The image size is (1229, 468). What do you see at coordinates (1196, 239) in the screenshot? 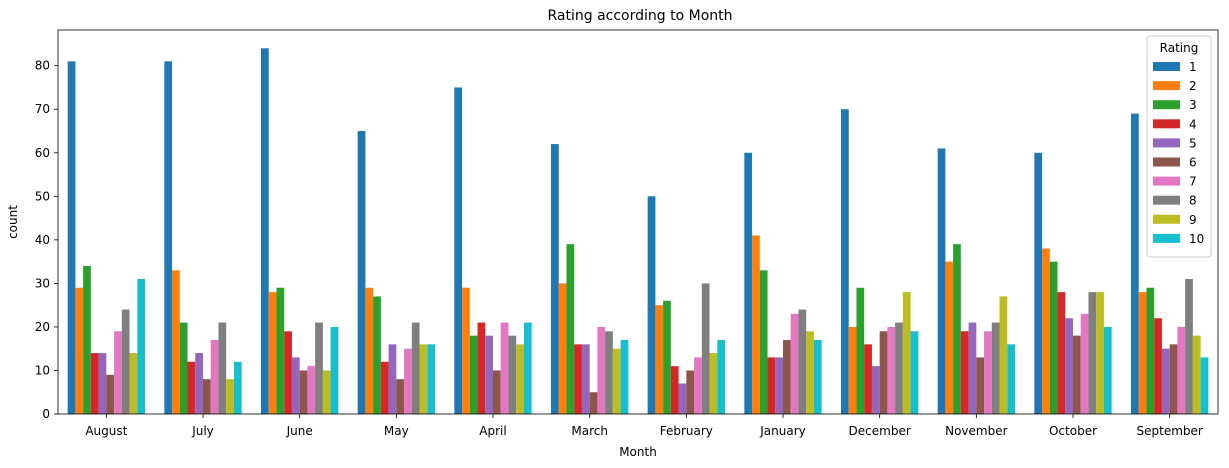
I see `legend-label-10: 10` at bounding box center [1196, 239].